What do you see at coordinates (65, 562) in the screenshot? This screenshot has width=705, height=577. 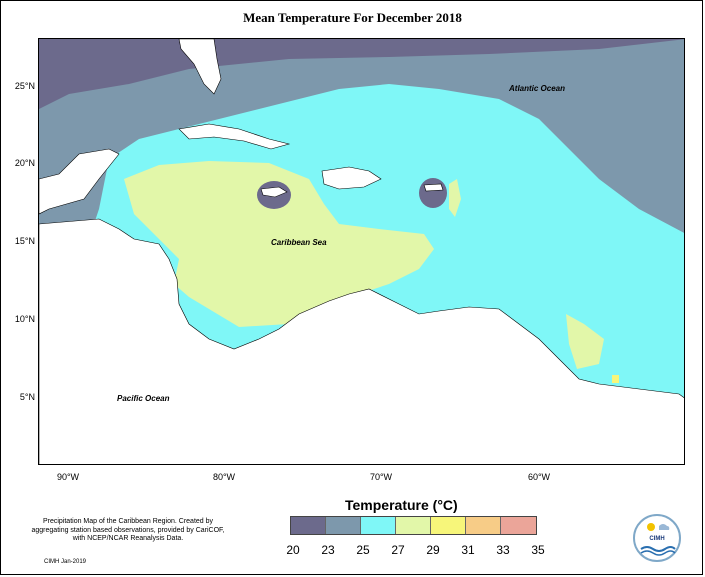 I see `footer-date: CIMH Jan-2019` at bounding box center [65, 562].